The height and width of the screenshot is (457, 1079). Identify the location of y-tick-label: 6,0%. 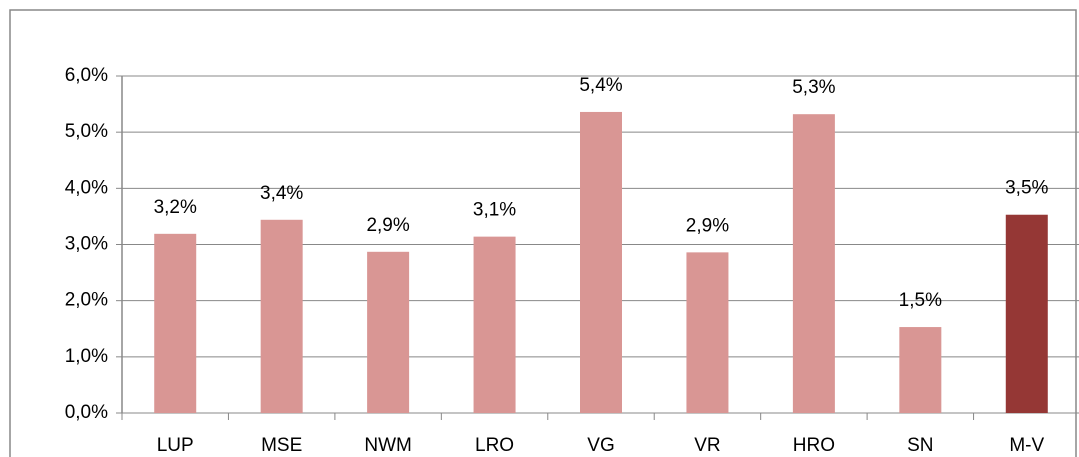
(86, 75).